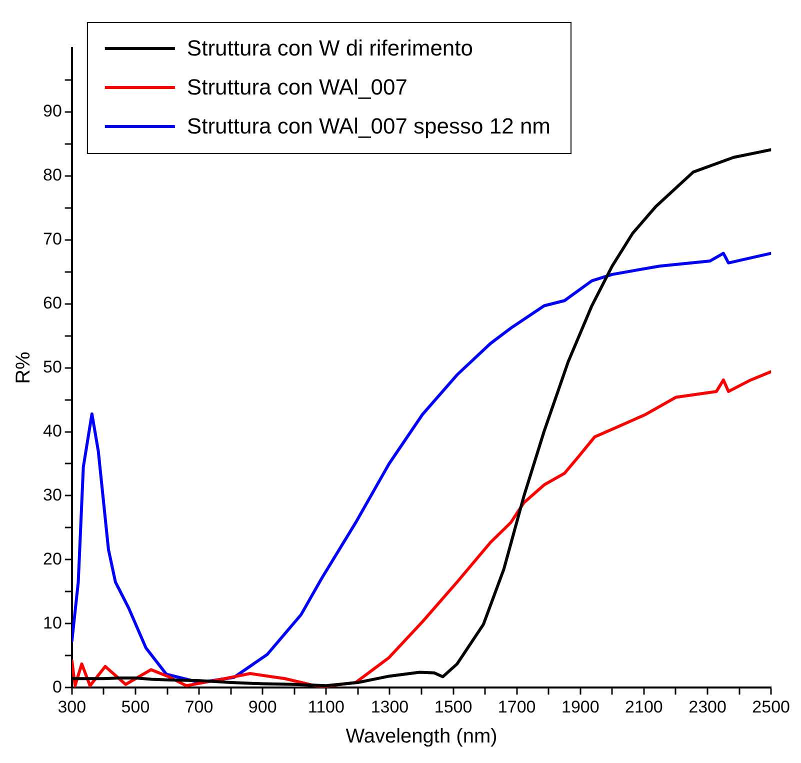 The width and height of the screenshot is (801, 763). Describe the element at coordinates (72, 706) in the screenshot. I see `x-tick-label: 300` at that location.